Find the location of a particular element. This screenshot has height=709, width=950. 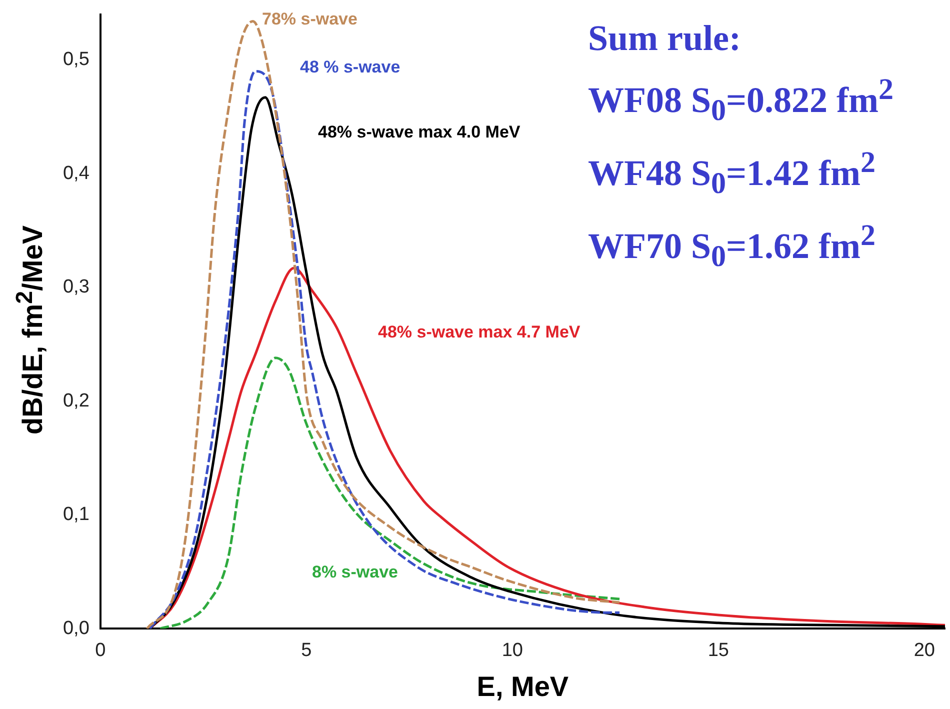

annotation: WF08 S$_{0}$=0.822 fm$^{2}$ is located at coordinates (741, 101).